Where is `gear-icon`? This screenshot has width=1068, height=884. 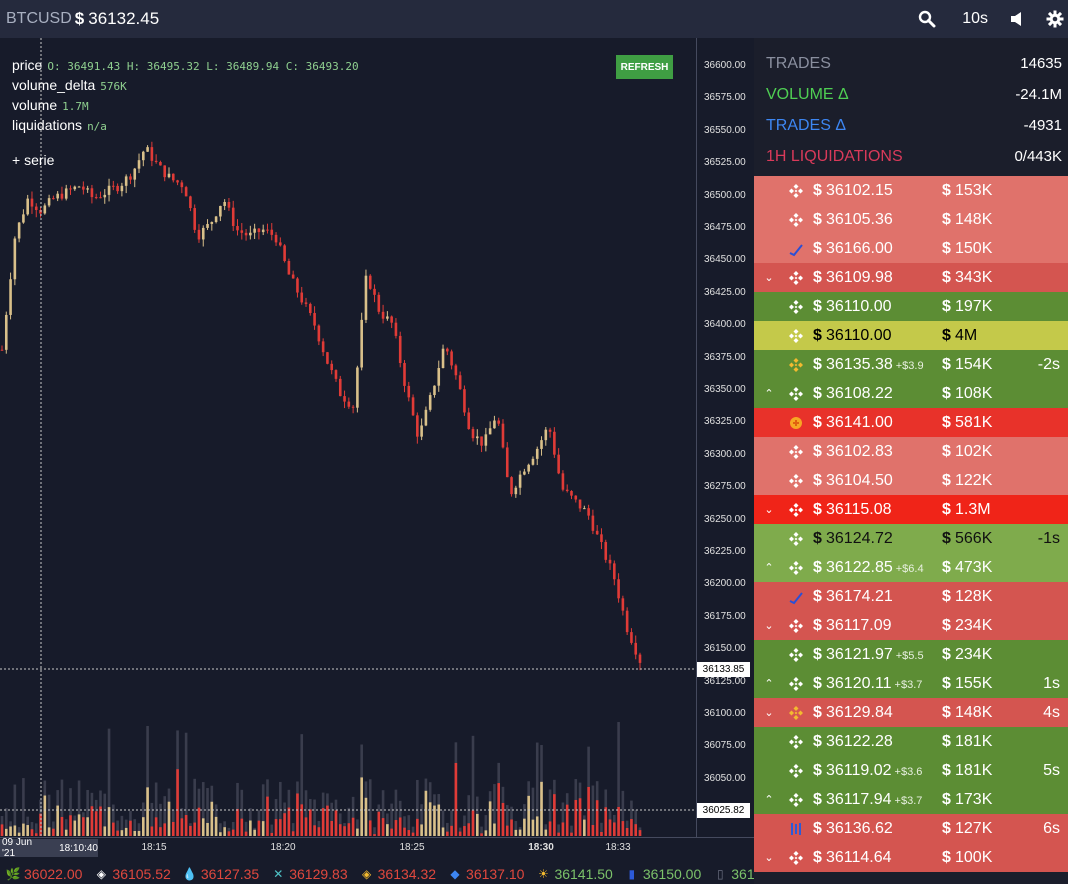
gear-icon is located at coordinates (1055, 19).